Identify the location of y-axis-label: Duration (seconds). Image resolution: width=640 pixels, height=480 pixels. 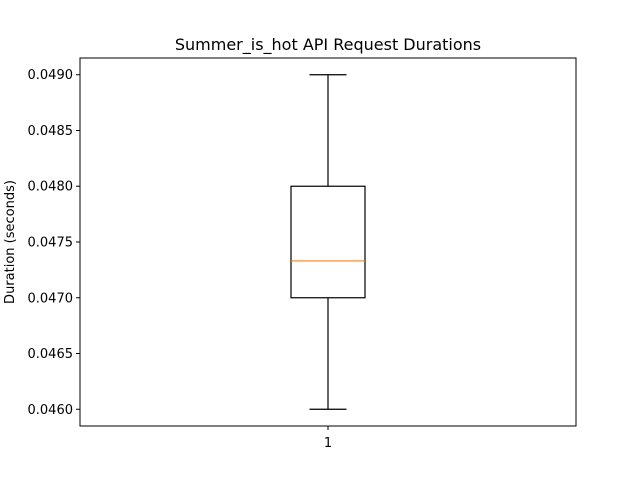
(10, 242).